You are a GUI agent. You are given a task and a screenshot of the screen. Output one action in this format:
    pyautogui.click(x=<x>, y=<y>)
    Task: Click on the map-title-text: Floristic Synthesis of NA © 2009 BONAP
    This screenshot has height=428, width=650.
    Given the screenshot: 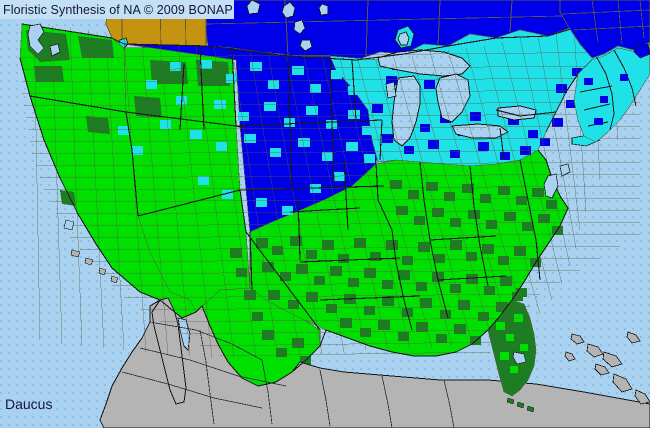 What is the action you would take?
    pyautogui.click(x=118, y=9)
    